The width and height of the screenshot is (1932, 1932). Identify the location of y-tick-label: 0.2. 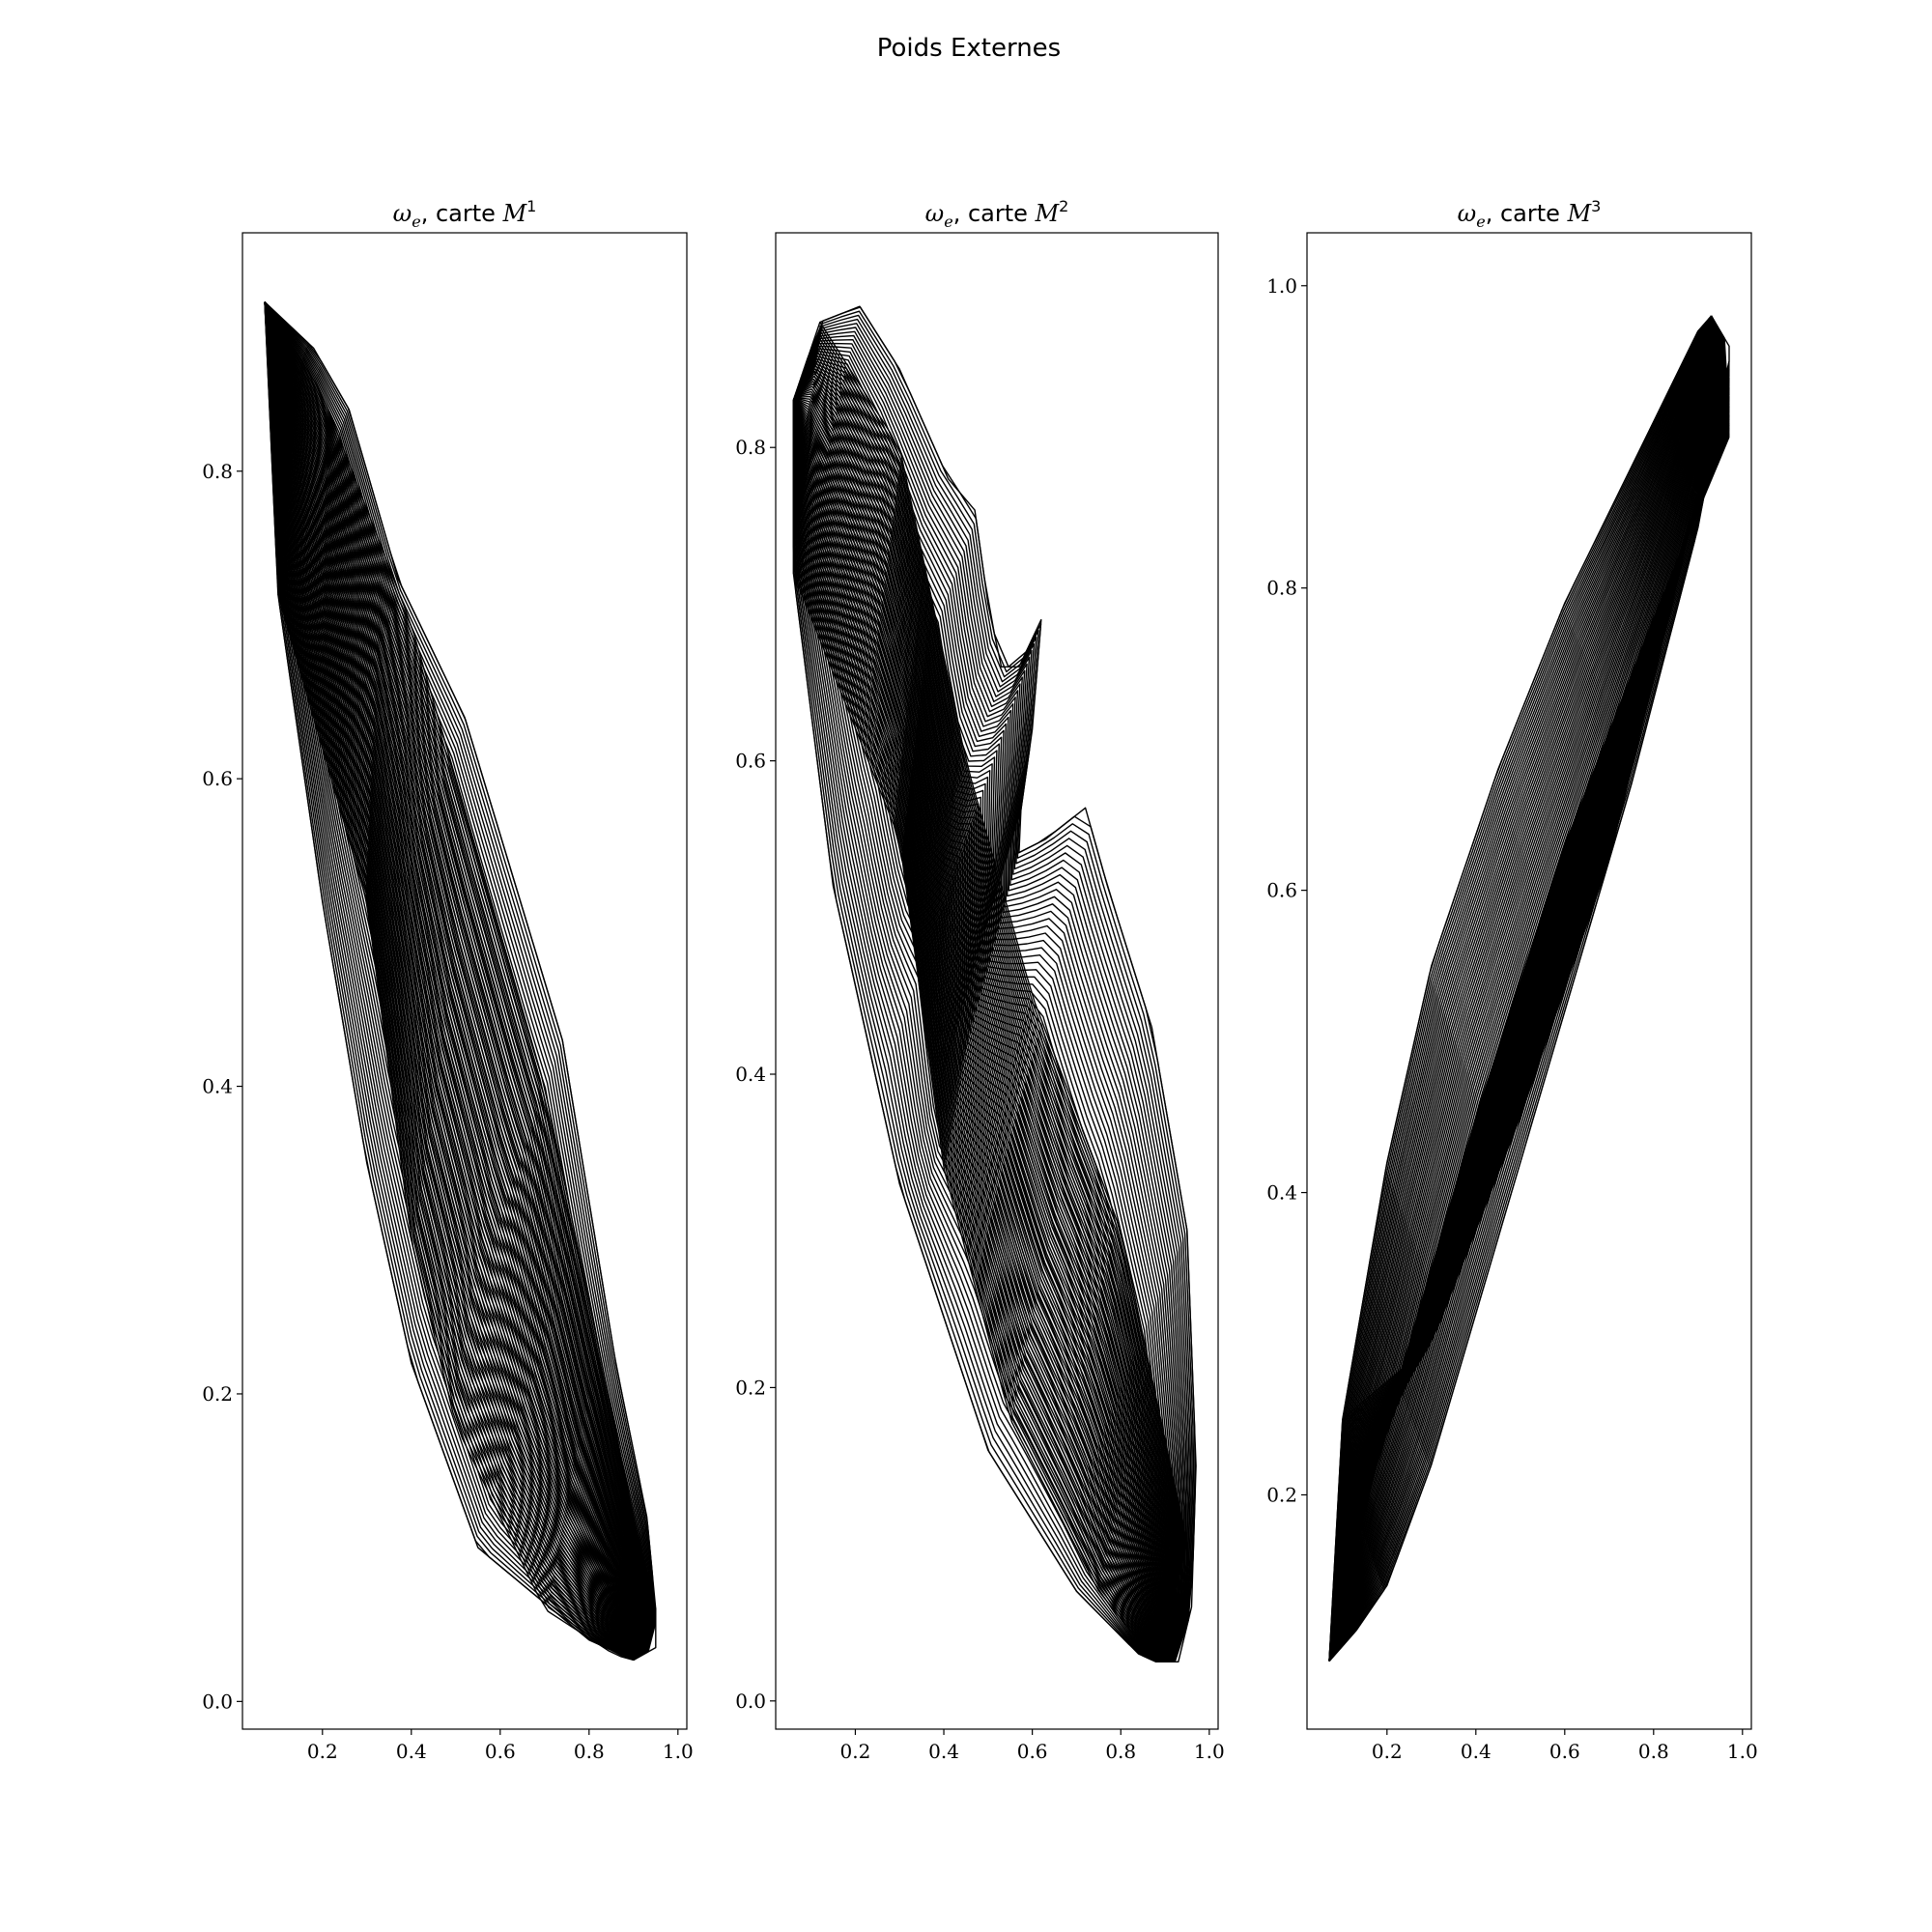
(750, 1387).